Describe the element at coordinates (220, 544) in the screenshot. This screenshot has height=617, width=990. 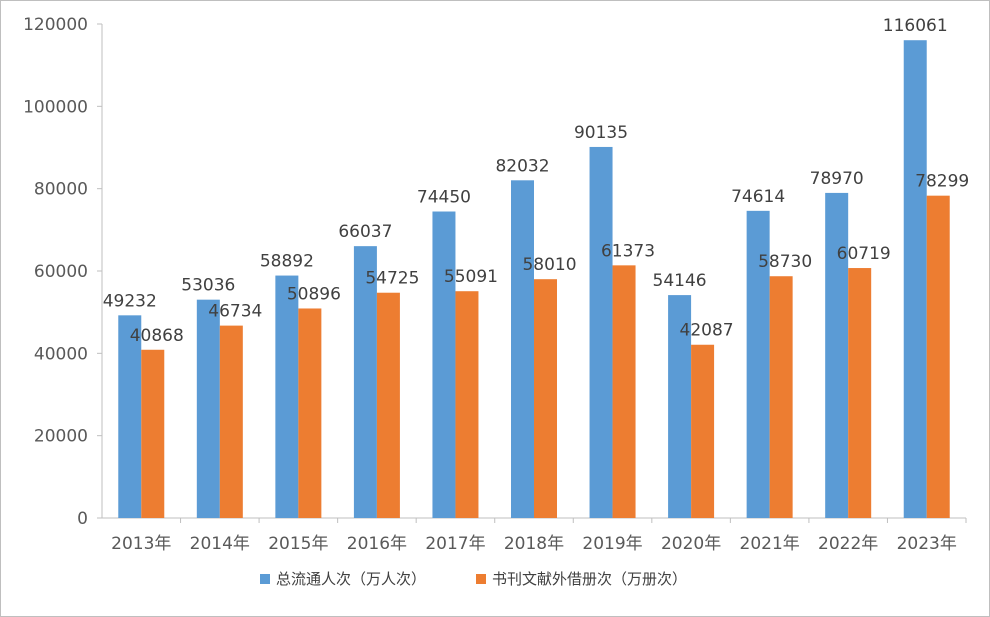
I see `x-tick-label: 2014年` at that location.